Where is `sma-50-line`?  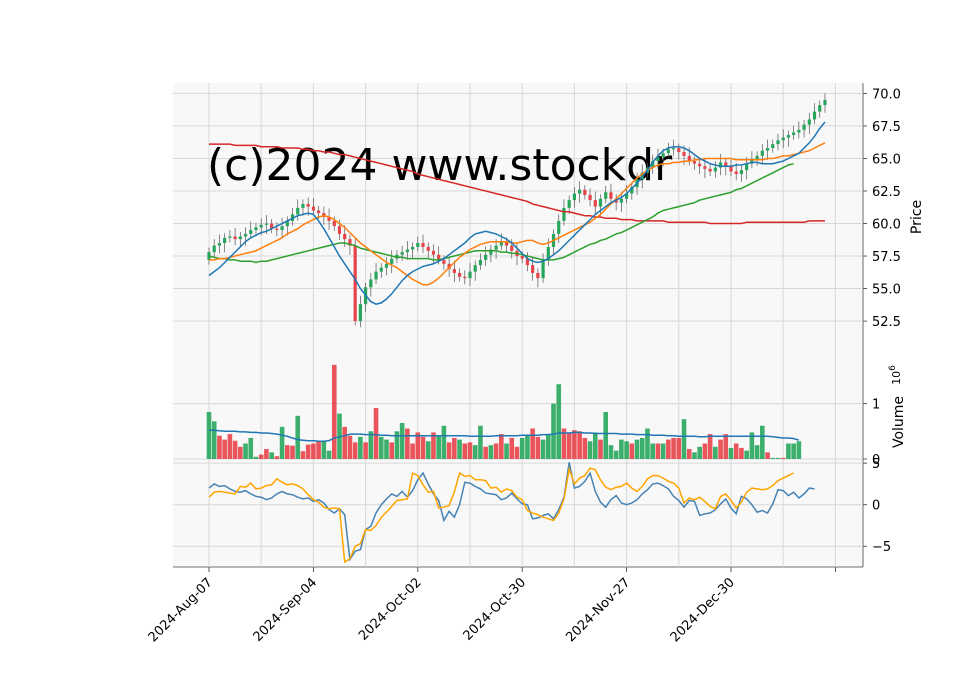 sma-50-line is located at coordinates (517, 214).